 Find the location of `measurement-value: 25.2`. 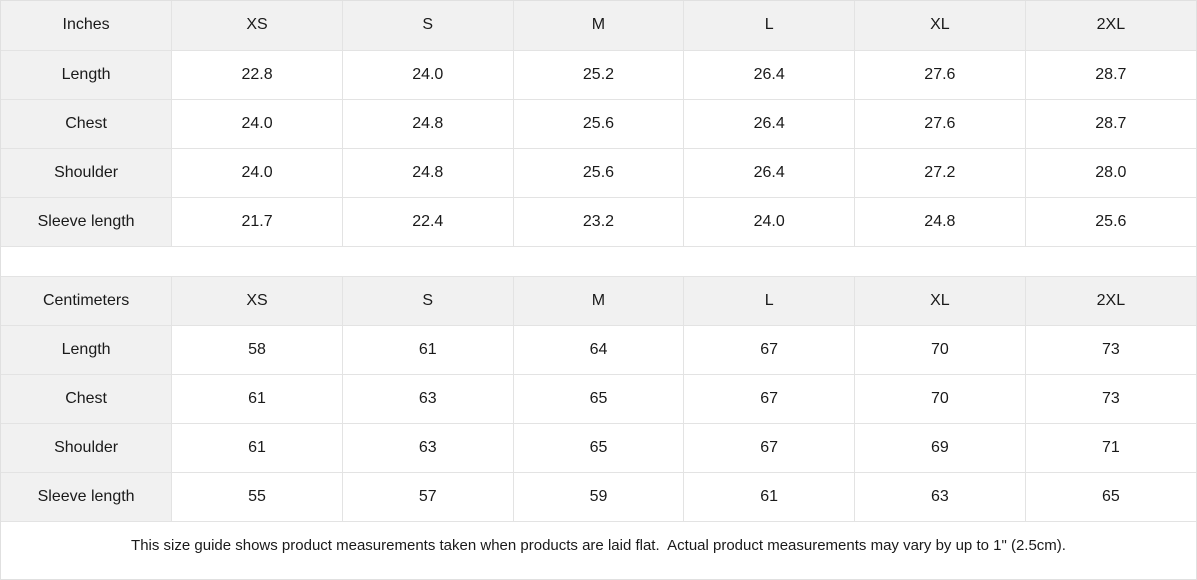

measurement-value: 25.2 is located at coordinates (599, 75).